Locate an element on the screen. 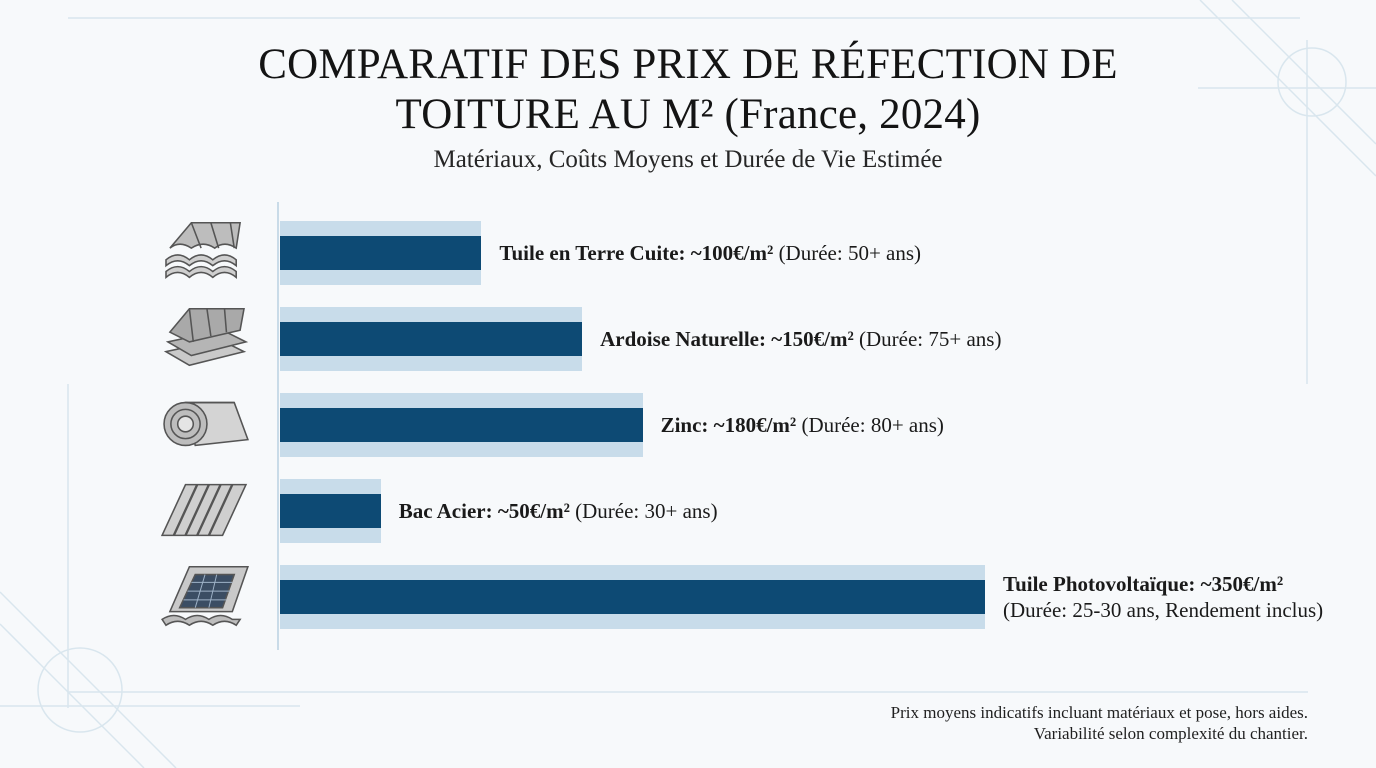 This screenshot has height=768, width=1376. bar-label-detail: (Durée: 50+ ans) is located at coordinates (850, 253).